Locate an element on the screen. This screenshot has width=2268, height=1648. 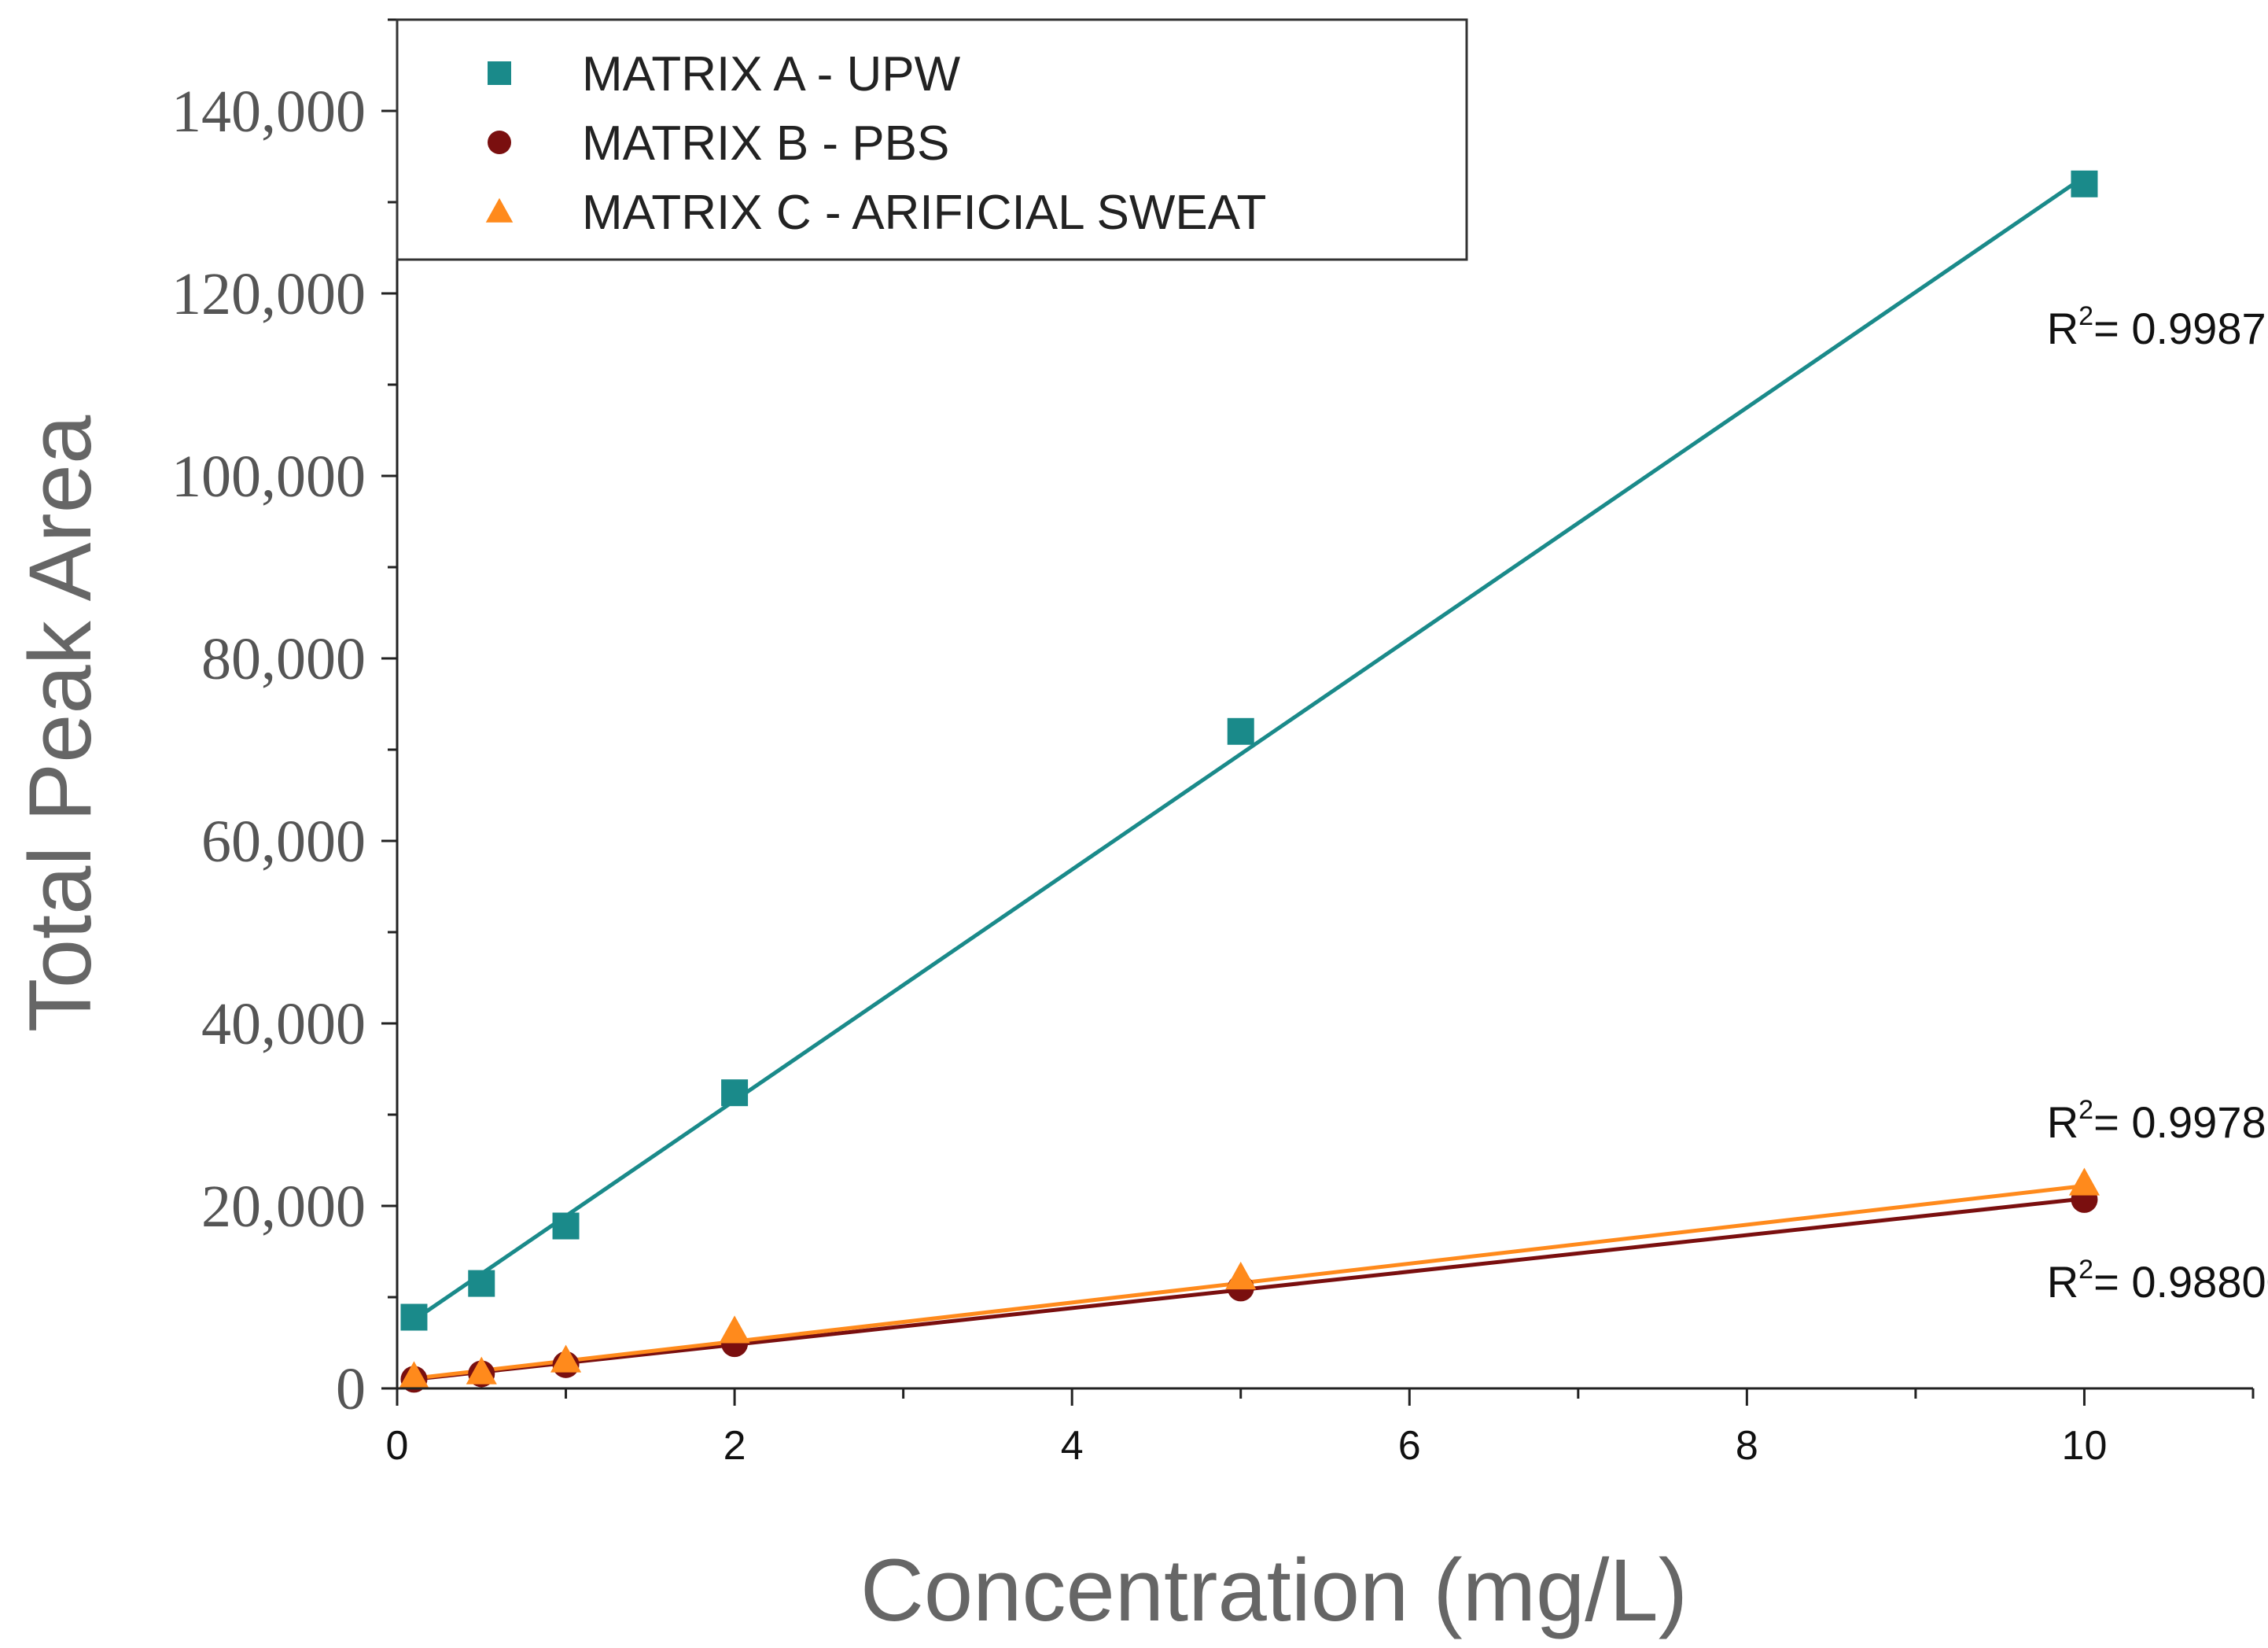
r-squared-label: R2= 0.98800 is located at coordinates (2157, 1281).